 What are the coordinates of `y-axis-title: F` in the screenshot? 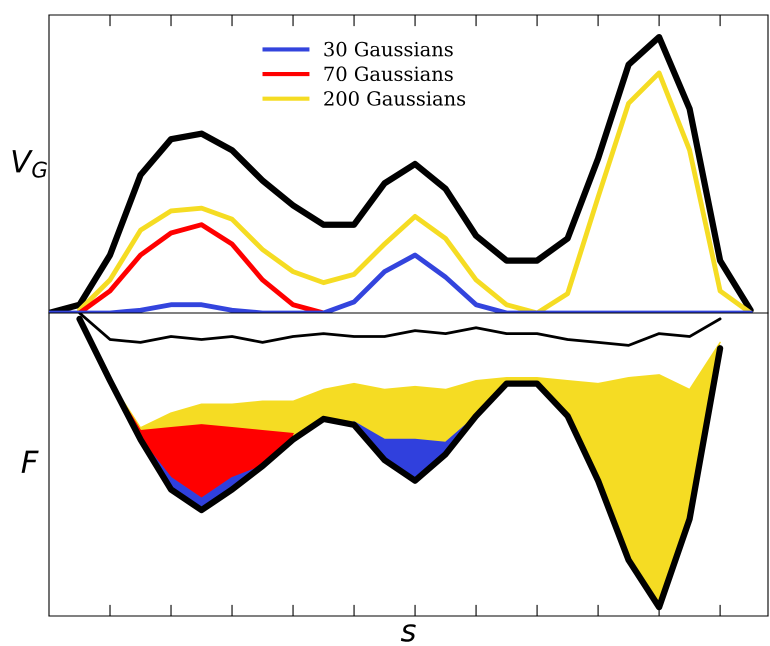 It's located at (30, 461).